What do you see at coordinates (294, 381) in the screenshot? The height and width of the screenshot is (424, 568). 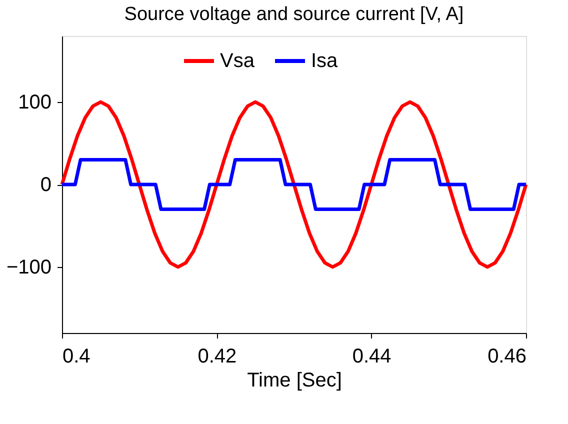 I see `x-axis-title: Time [Sec]` at bounding box center [294, 381].